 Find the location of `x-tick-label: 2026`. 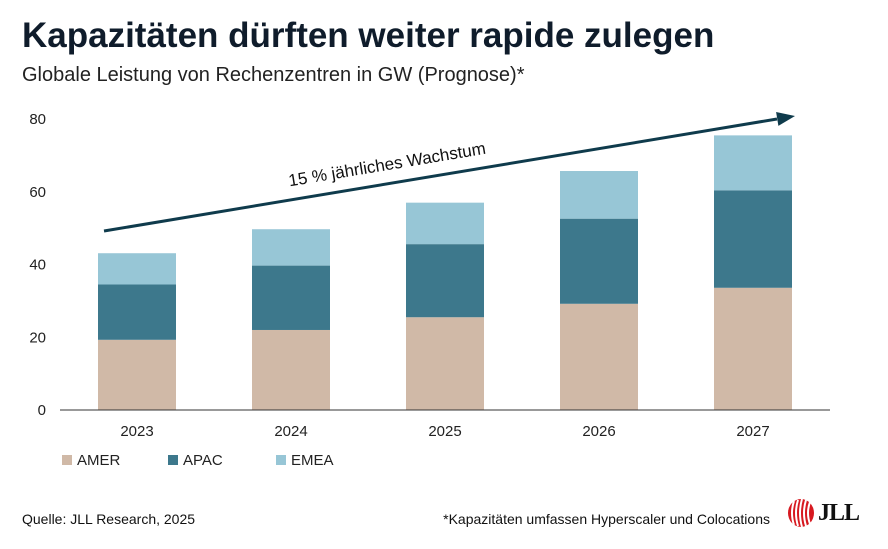

x-tick-label: 2026 is located at coordinates (598, 431).